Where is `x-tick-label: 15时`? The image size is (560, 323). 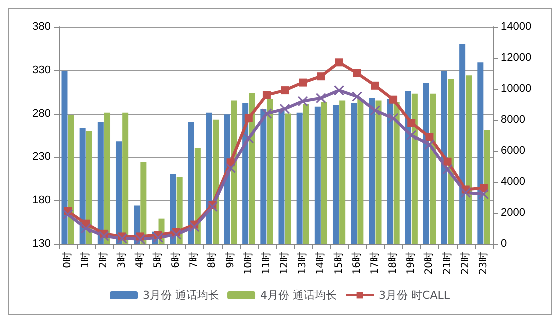 x-tick-label: 15时 is located at coordinates (338, 263).